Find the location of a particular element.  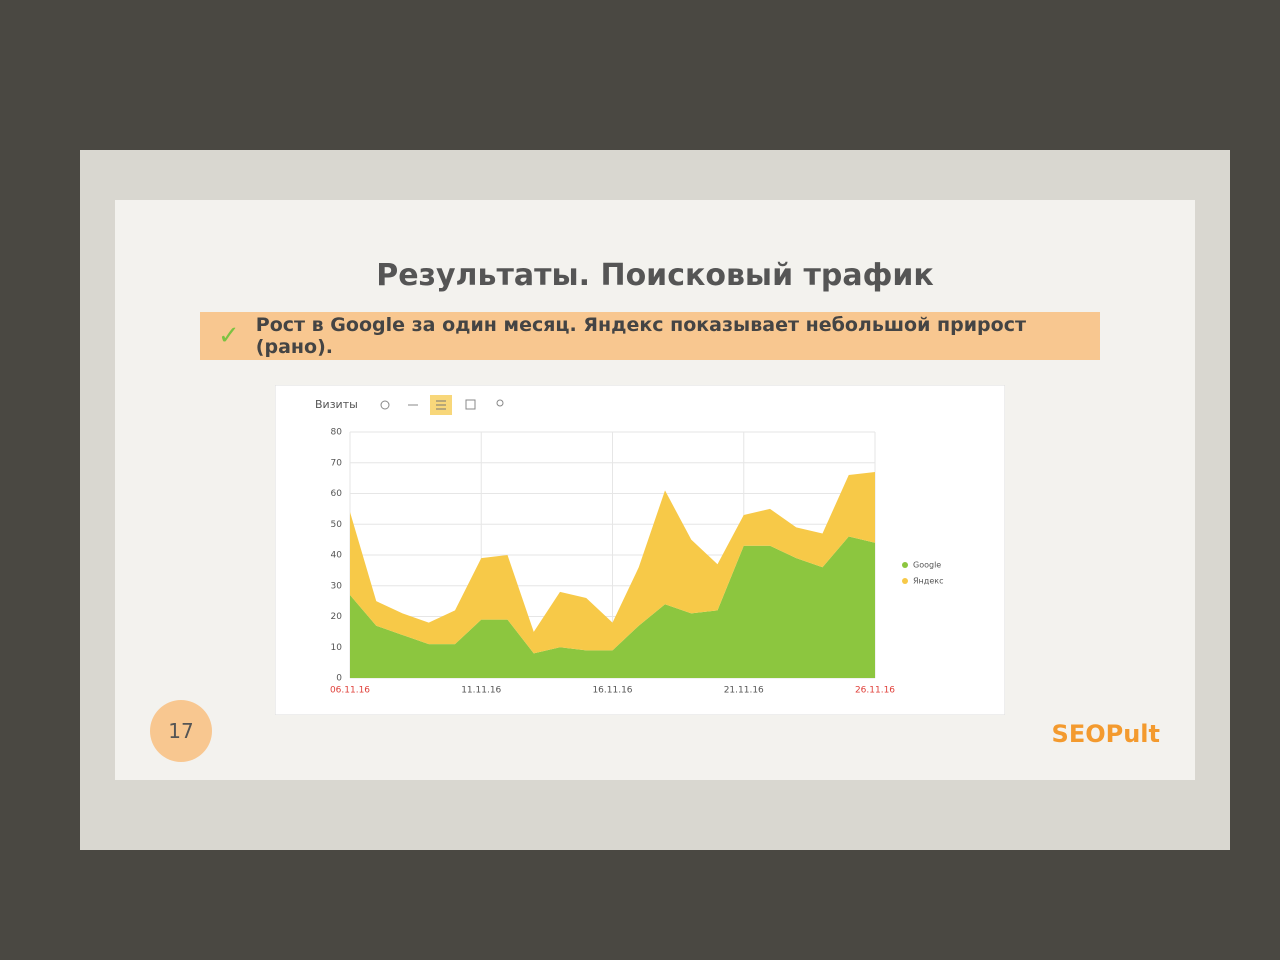

legend-label: Google is located at coordinates (927, 565).